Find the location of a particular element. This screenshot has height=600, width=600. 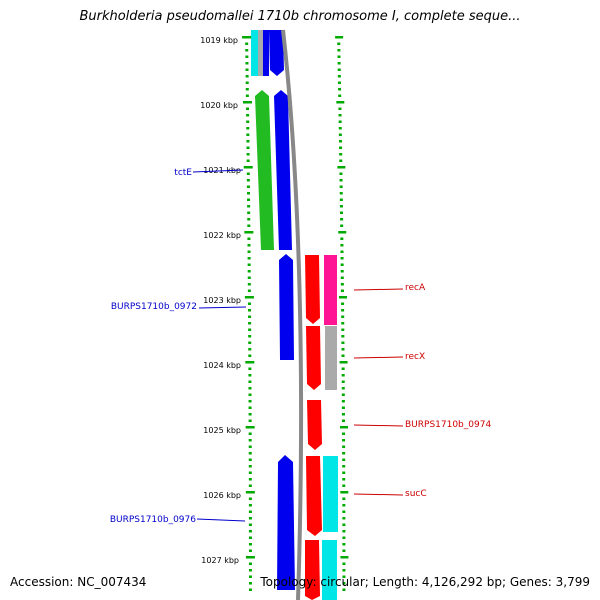

red-gene-reca is located at coordinates (312, 289).